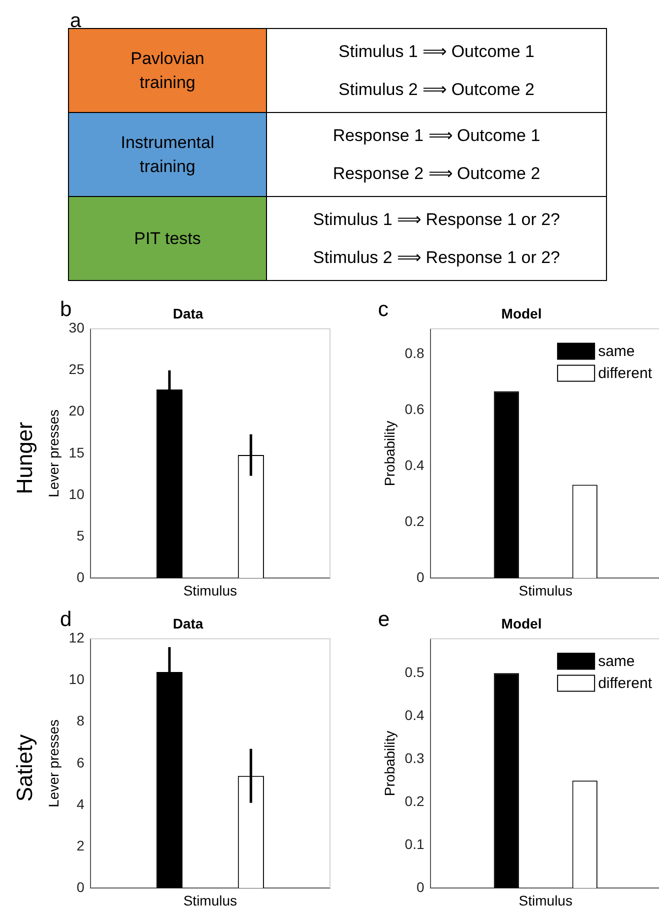 This screenshot has height=909, width=659. I want to click on text: Hunger, so click(25, 458).